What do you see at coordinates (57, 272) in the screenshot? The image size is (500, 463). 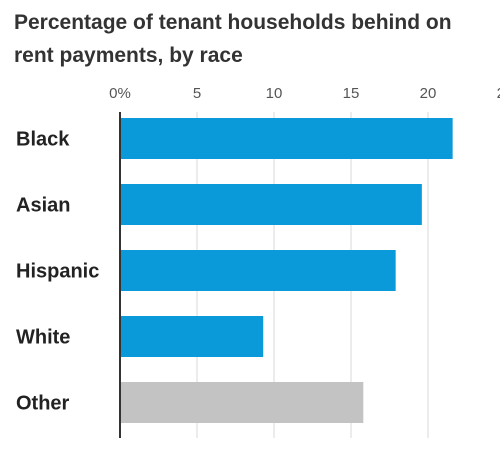 I see `category-label-hispanic: Hispanic` at bounding box center [57, 272].